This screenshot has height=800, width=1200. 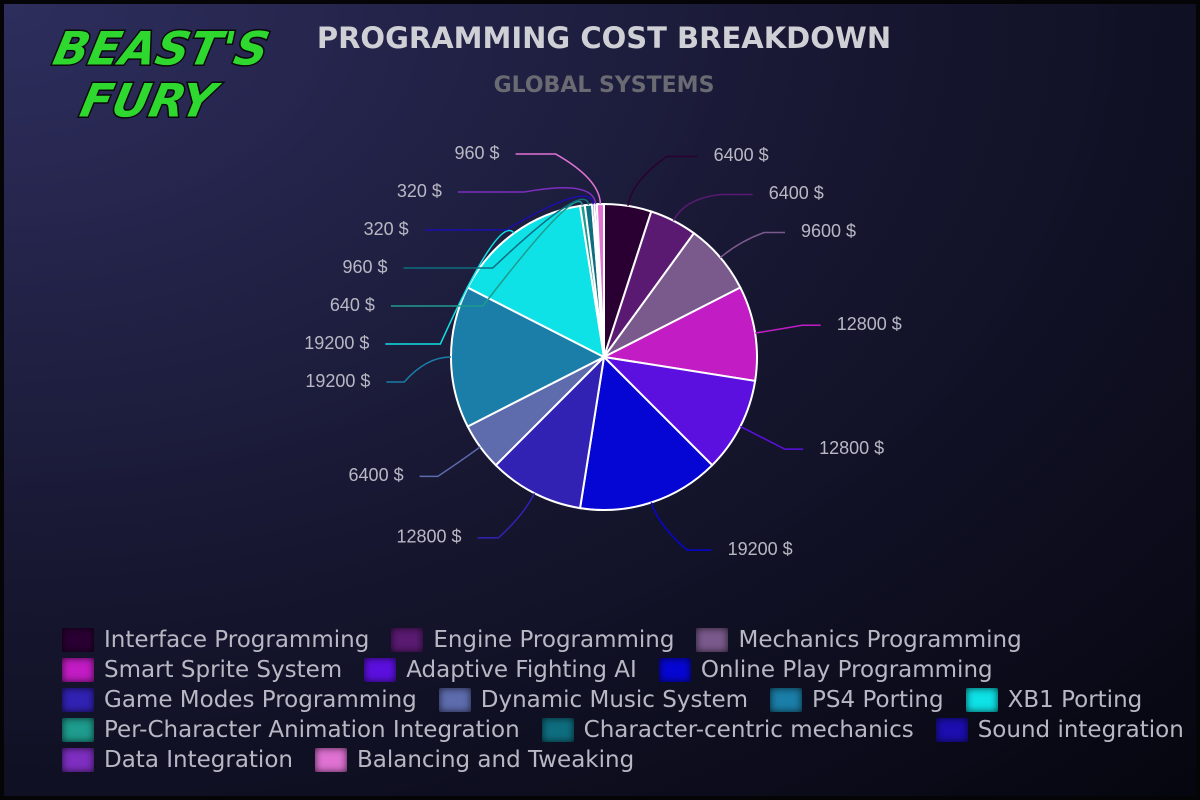 I want to click on legend-item: Game Modes Programming, so click(x=239, y=700).